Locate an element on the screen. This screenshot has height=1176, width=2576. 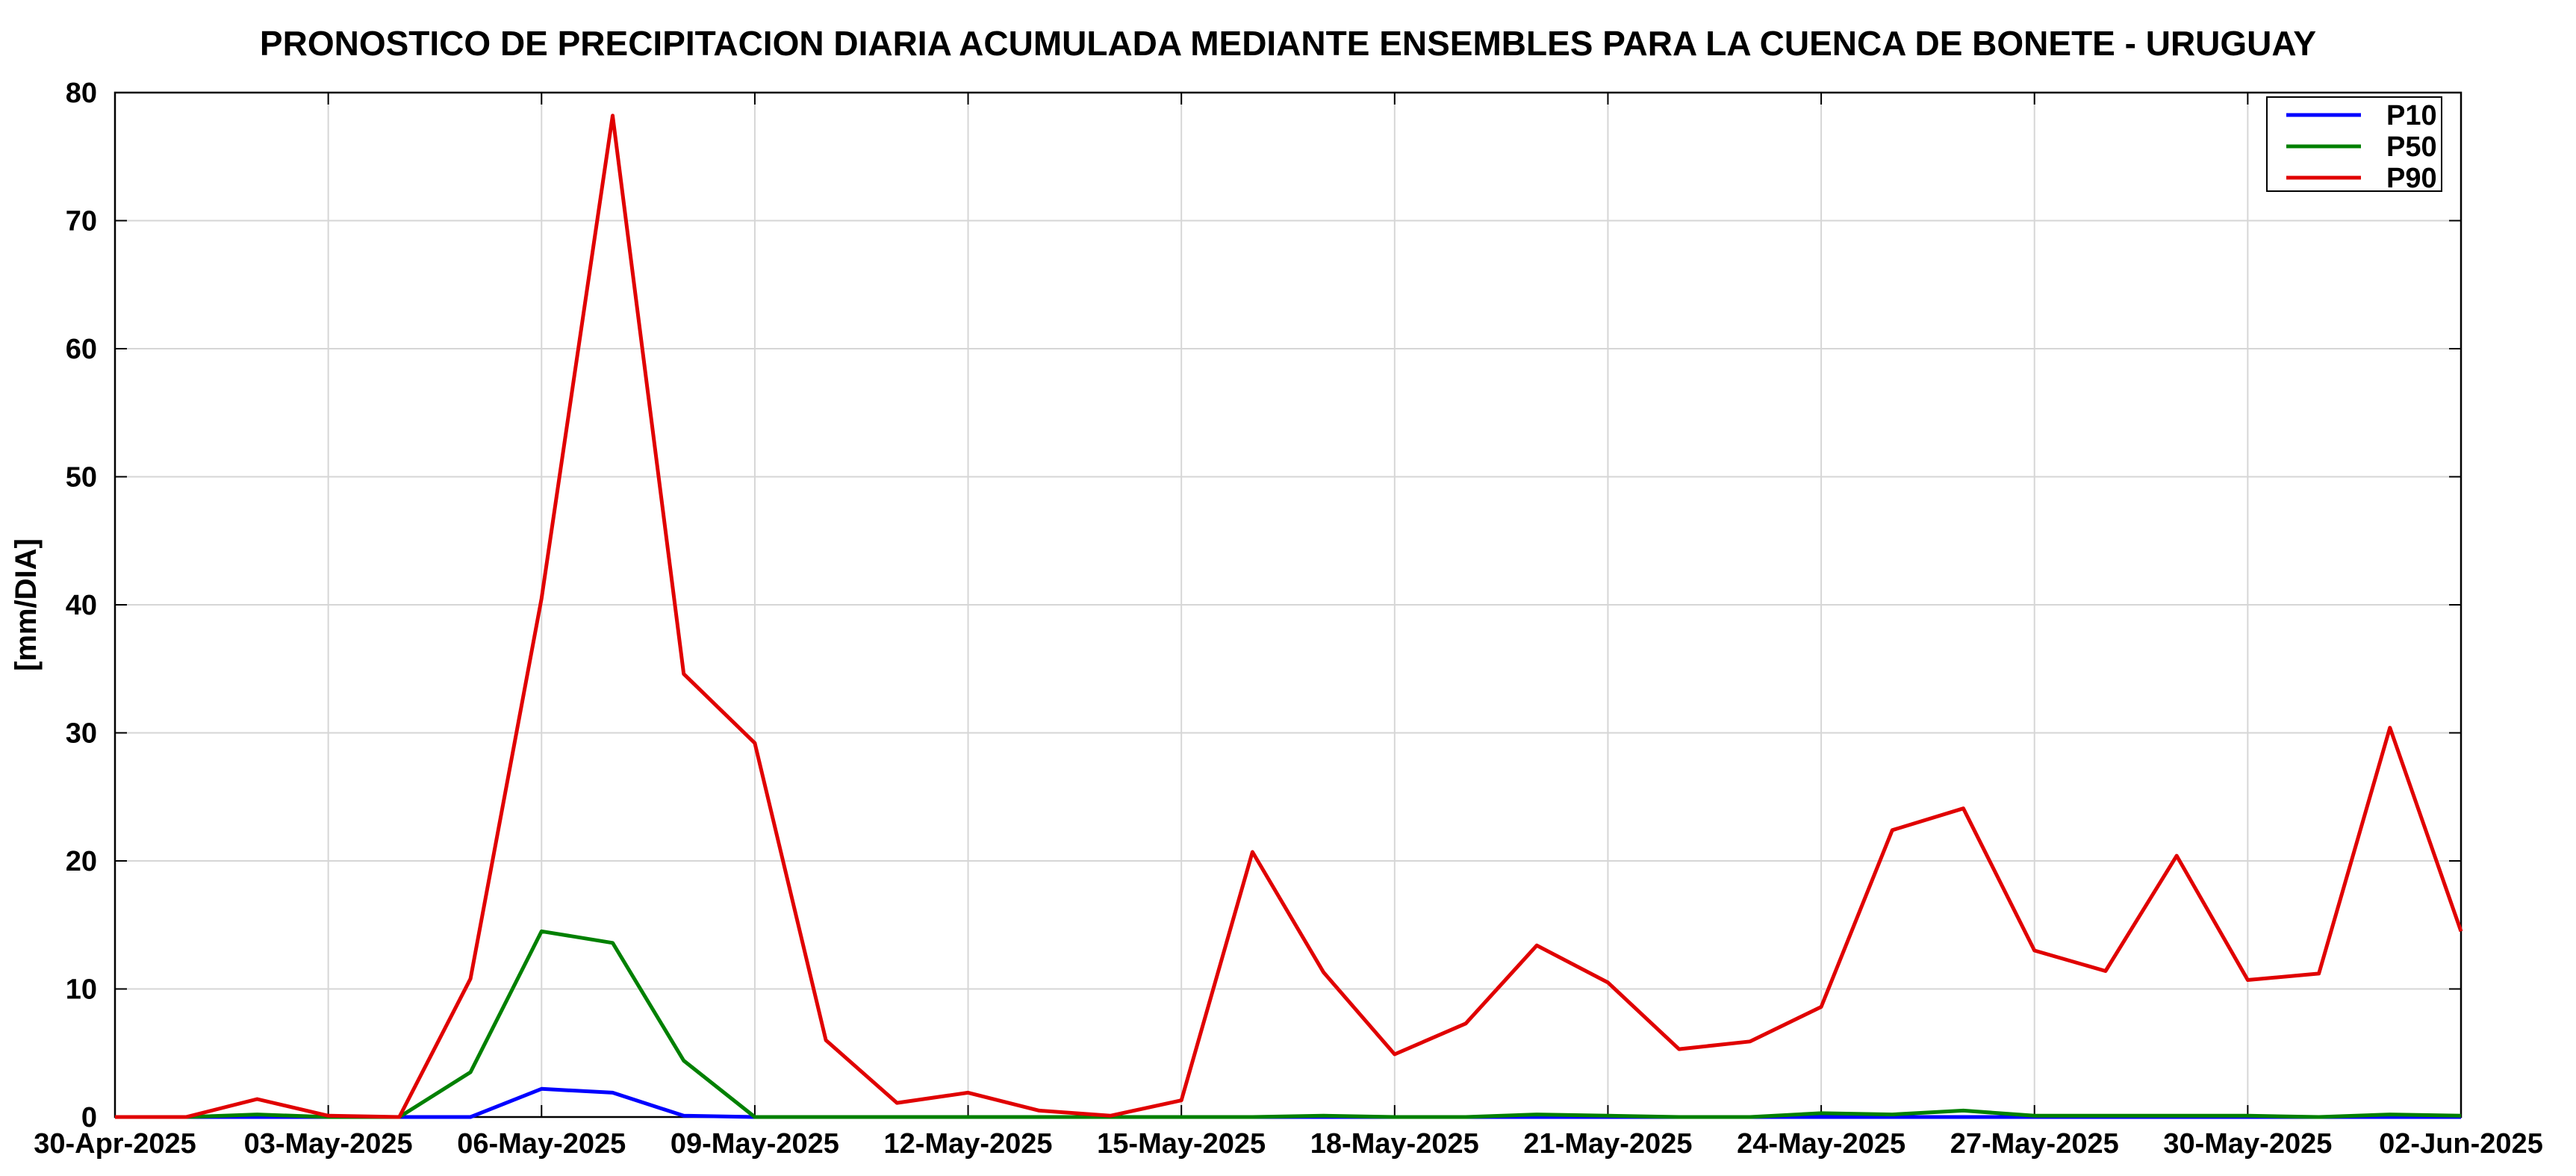
series-line-p50 is located at coordinates (1288, 1024).